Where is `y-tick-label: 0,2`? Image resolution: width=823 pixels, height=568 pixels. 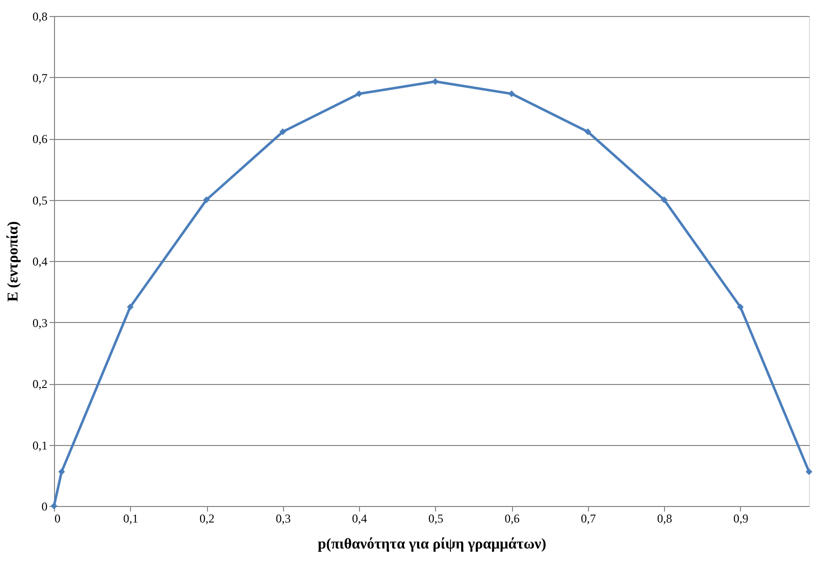 y-tick-label: 0,2 is located at coordinates (40, 384).